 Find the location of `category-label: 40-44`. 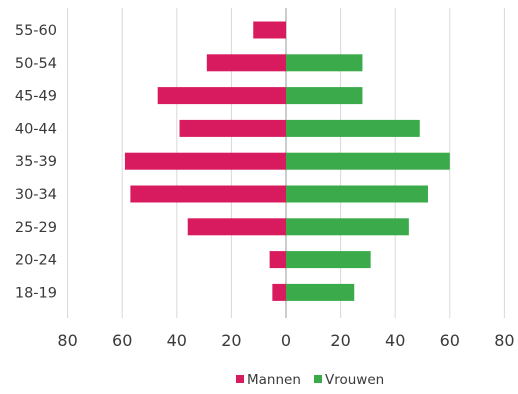

category-label: 40-44 is located at coordinates (36, 129).